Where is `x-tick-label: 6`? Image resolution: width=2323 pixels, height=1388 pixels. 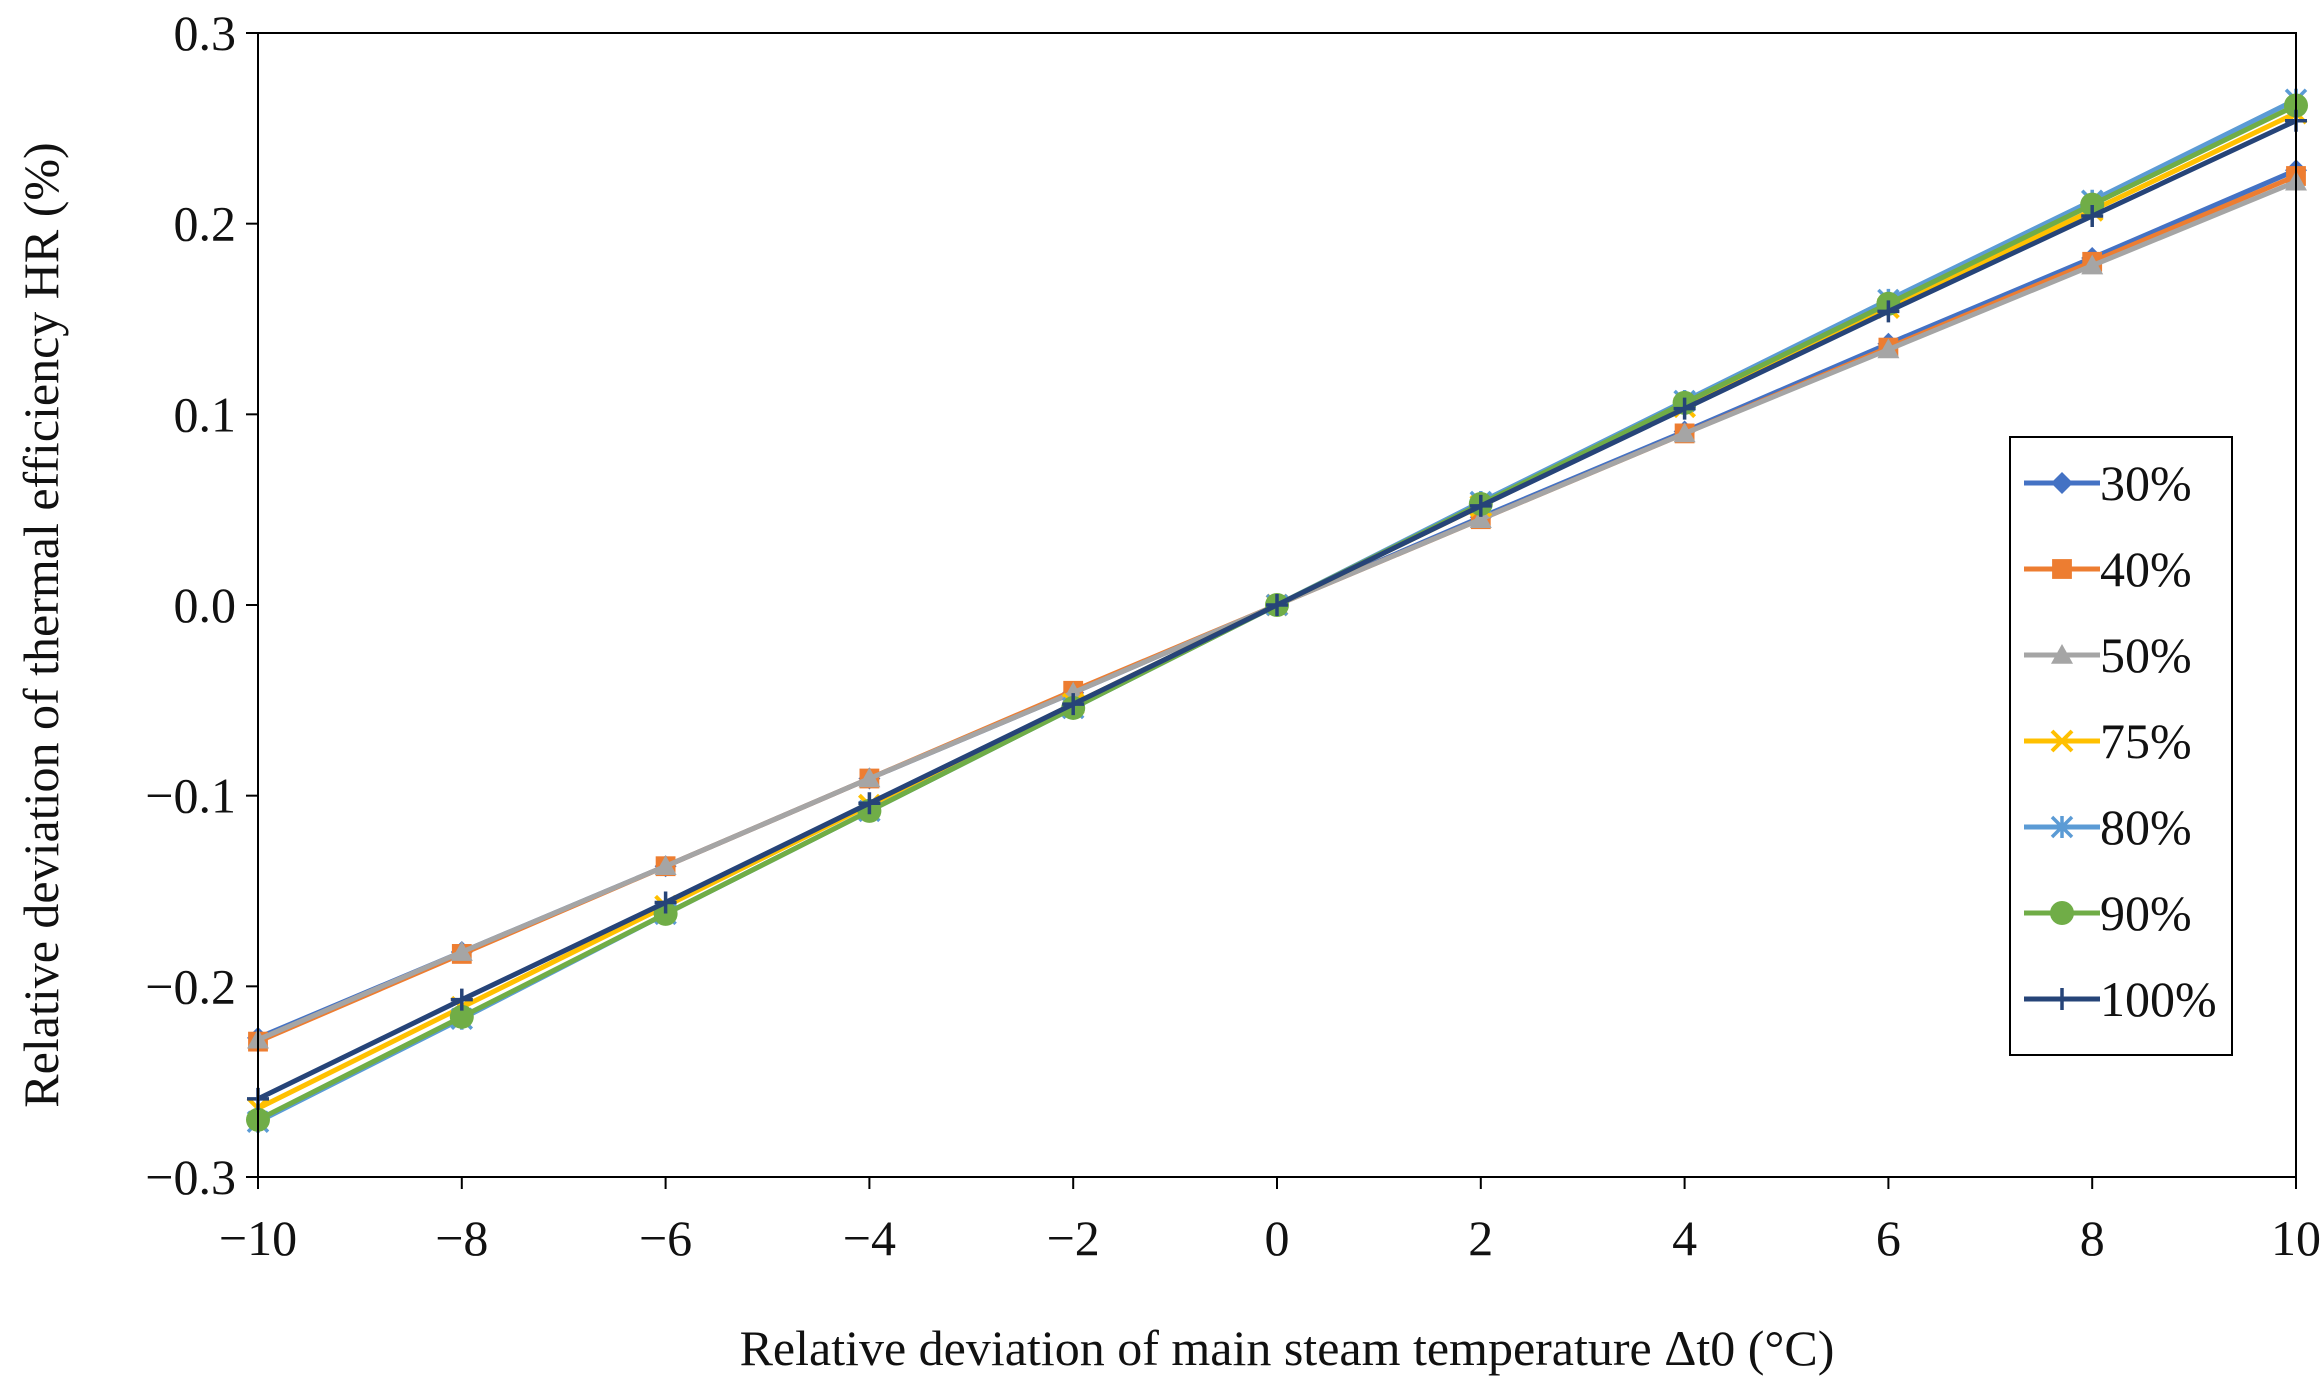 x-tick-label: 6 is located at coordinates (1888, 1238).